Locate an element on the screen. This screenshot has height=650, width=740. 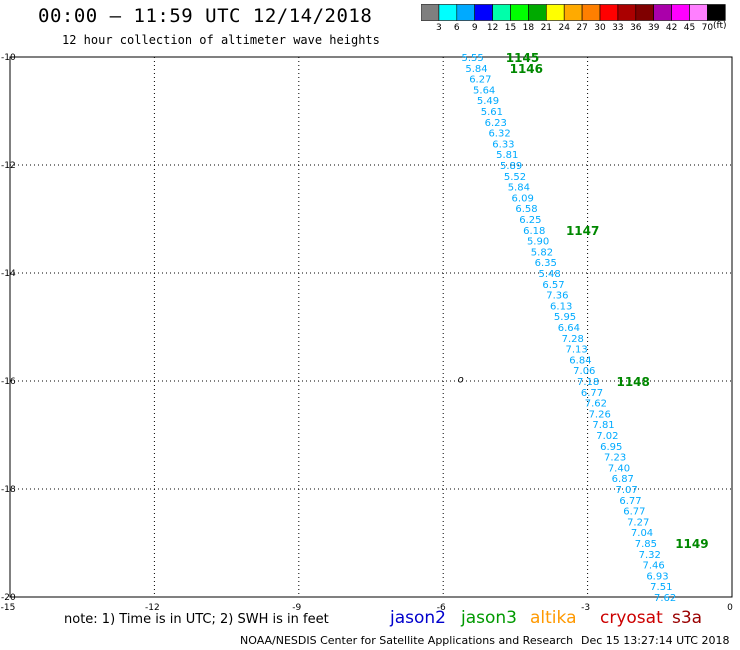
wave-height-label: 6.87 is located at coordinates (623, 479).